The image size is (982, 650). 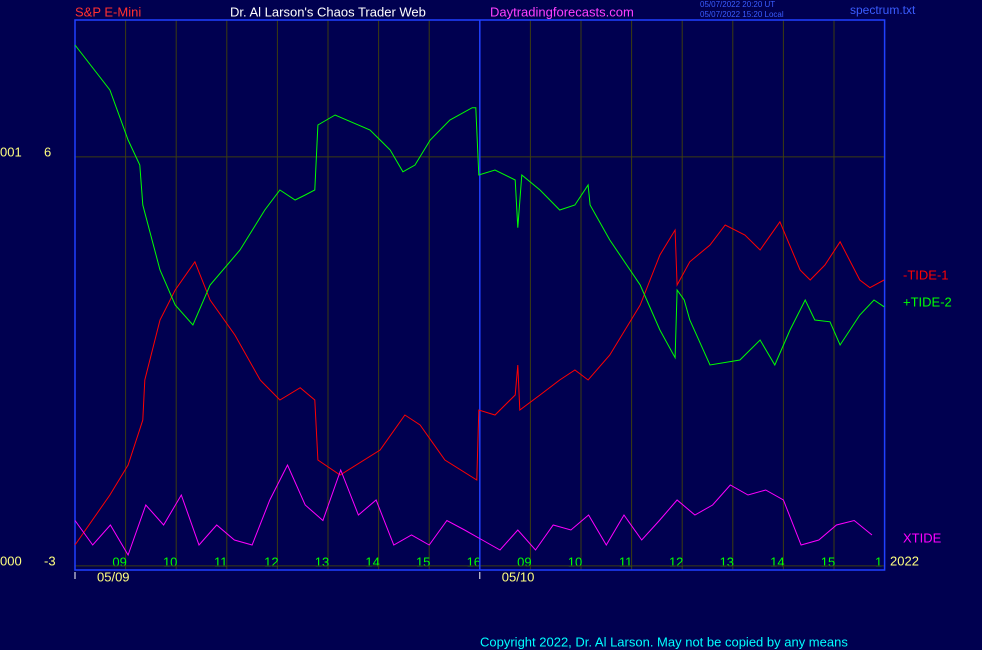 I want to click on series-line, so click(x=473, y=510).